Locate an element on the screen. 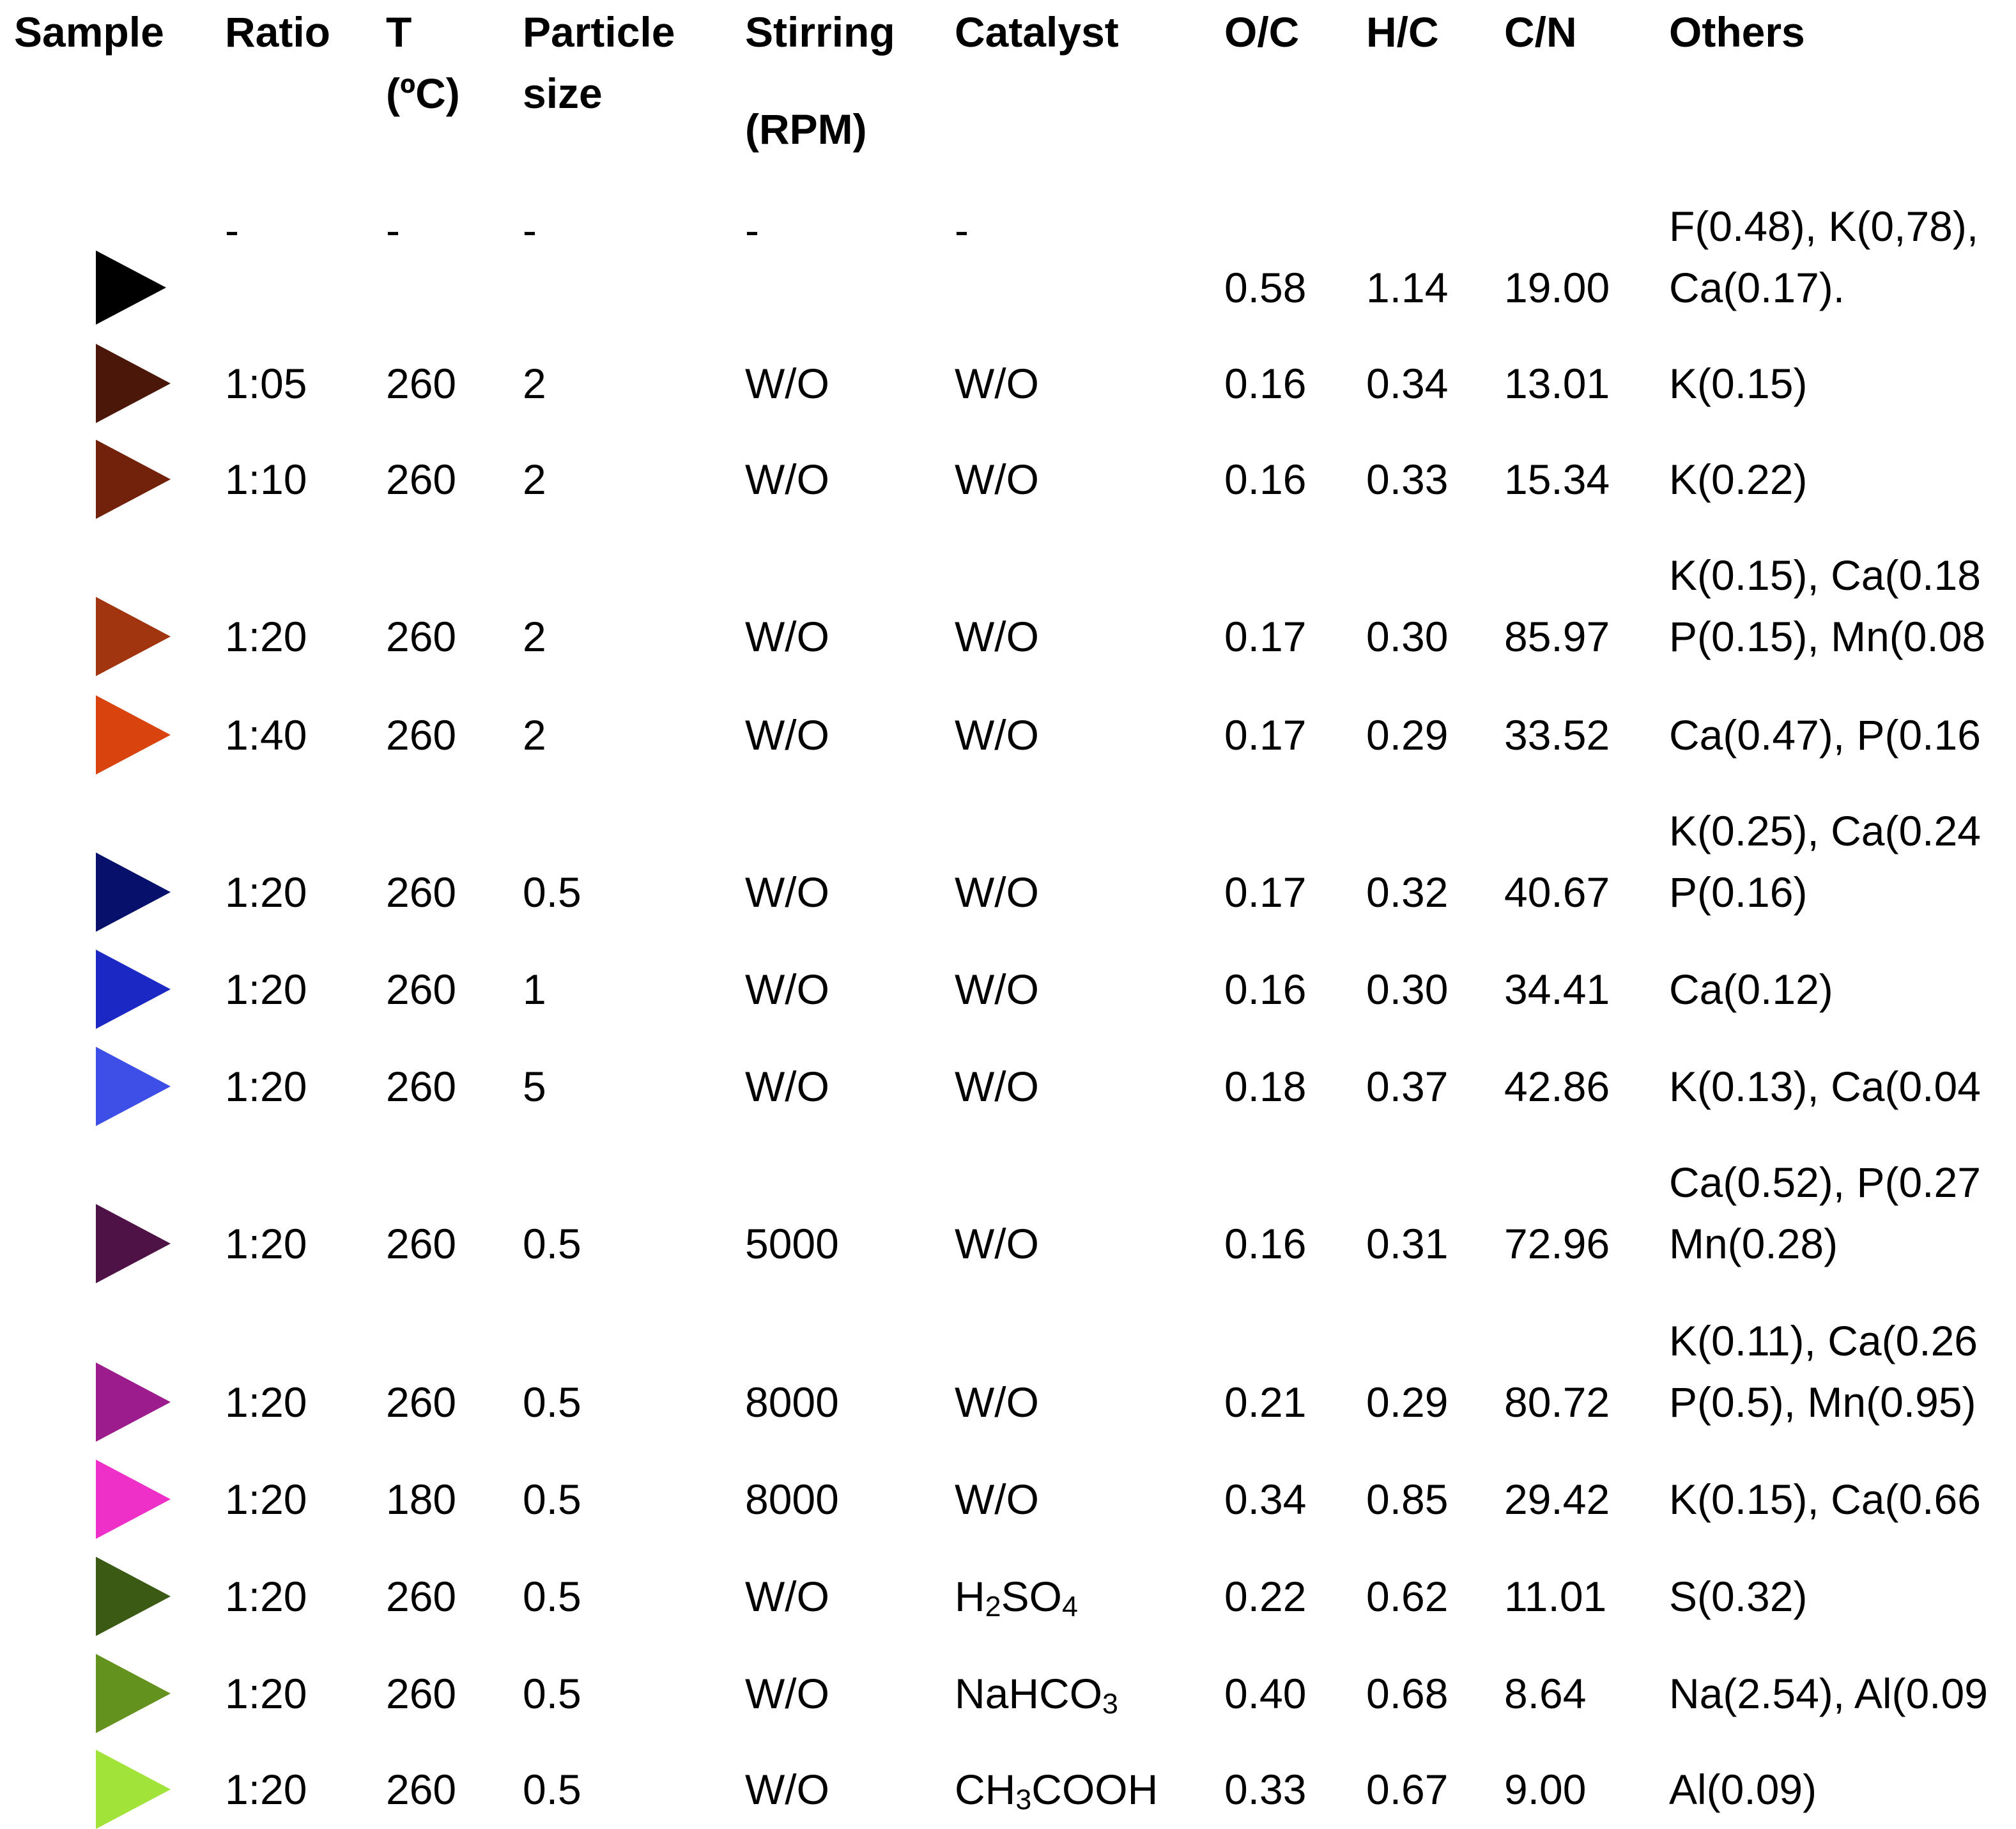 Image resolution: width=2016 pixels, height=1829 pixels. others-line: F(0.48), K(0,78), is located at coordinates (1824, 226).